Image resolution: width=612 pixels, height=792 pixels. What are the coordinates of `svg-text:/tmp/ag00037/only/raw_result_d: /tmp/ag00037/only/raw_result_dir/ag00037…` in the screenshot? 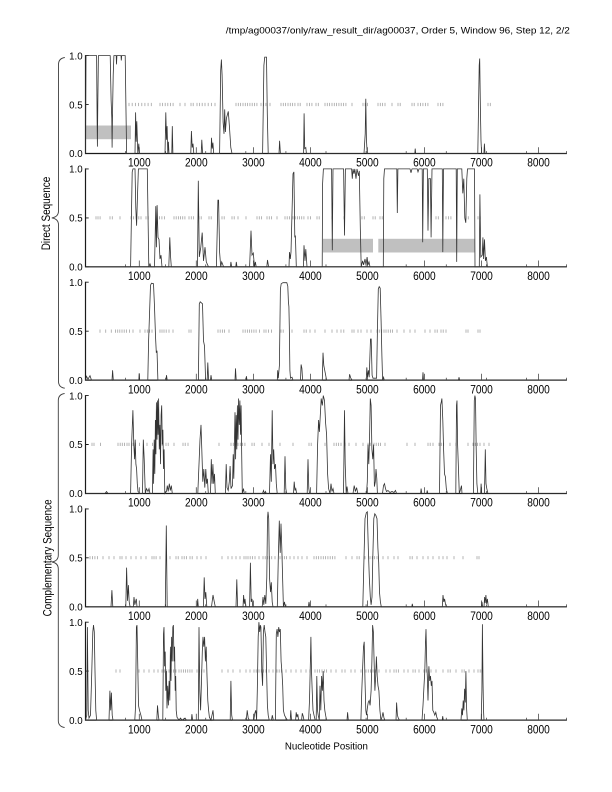 It's located at (398, 31).